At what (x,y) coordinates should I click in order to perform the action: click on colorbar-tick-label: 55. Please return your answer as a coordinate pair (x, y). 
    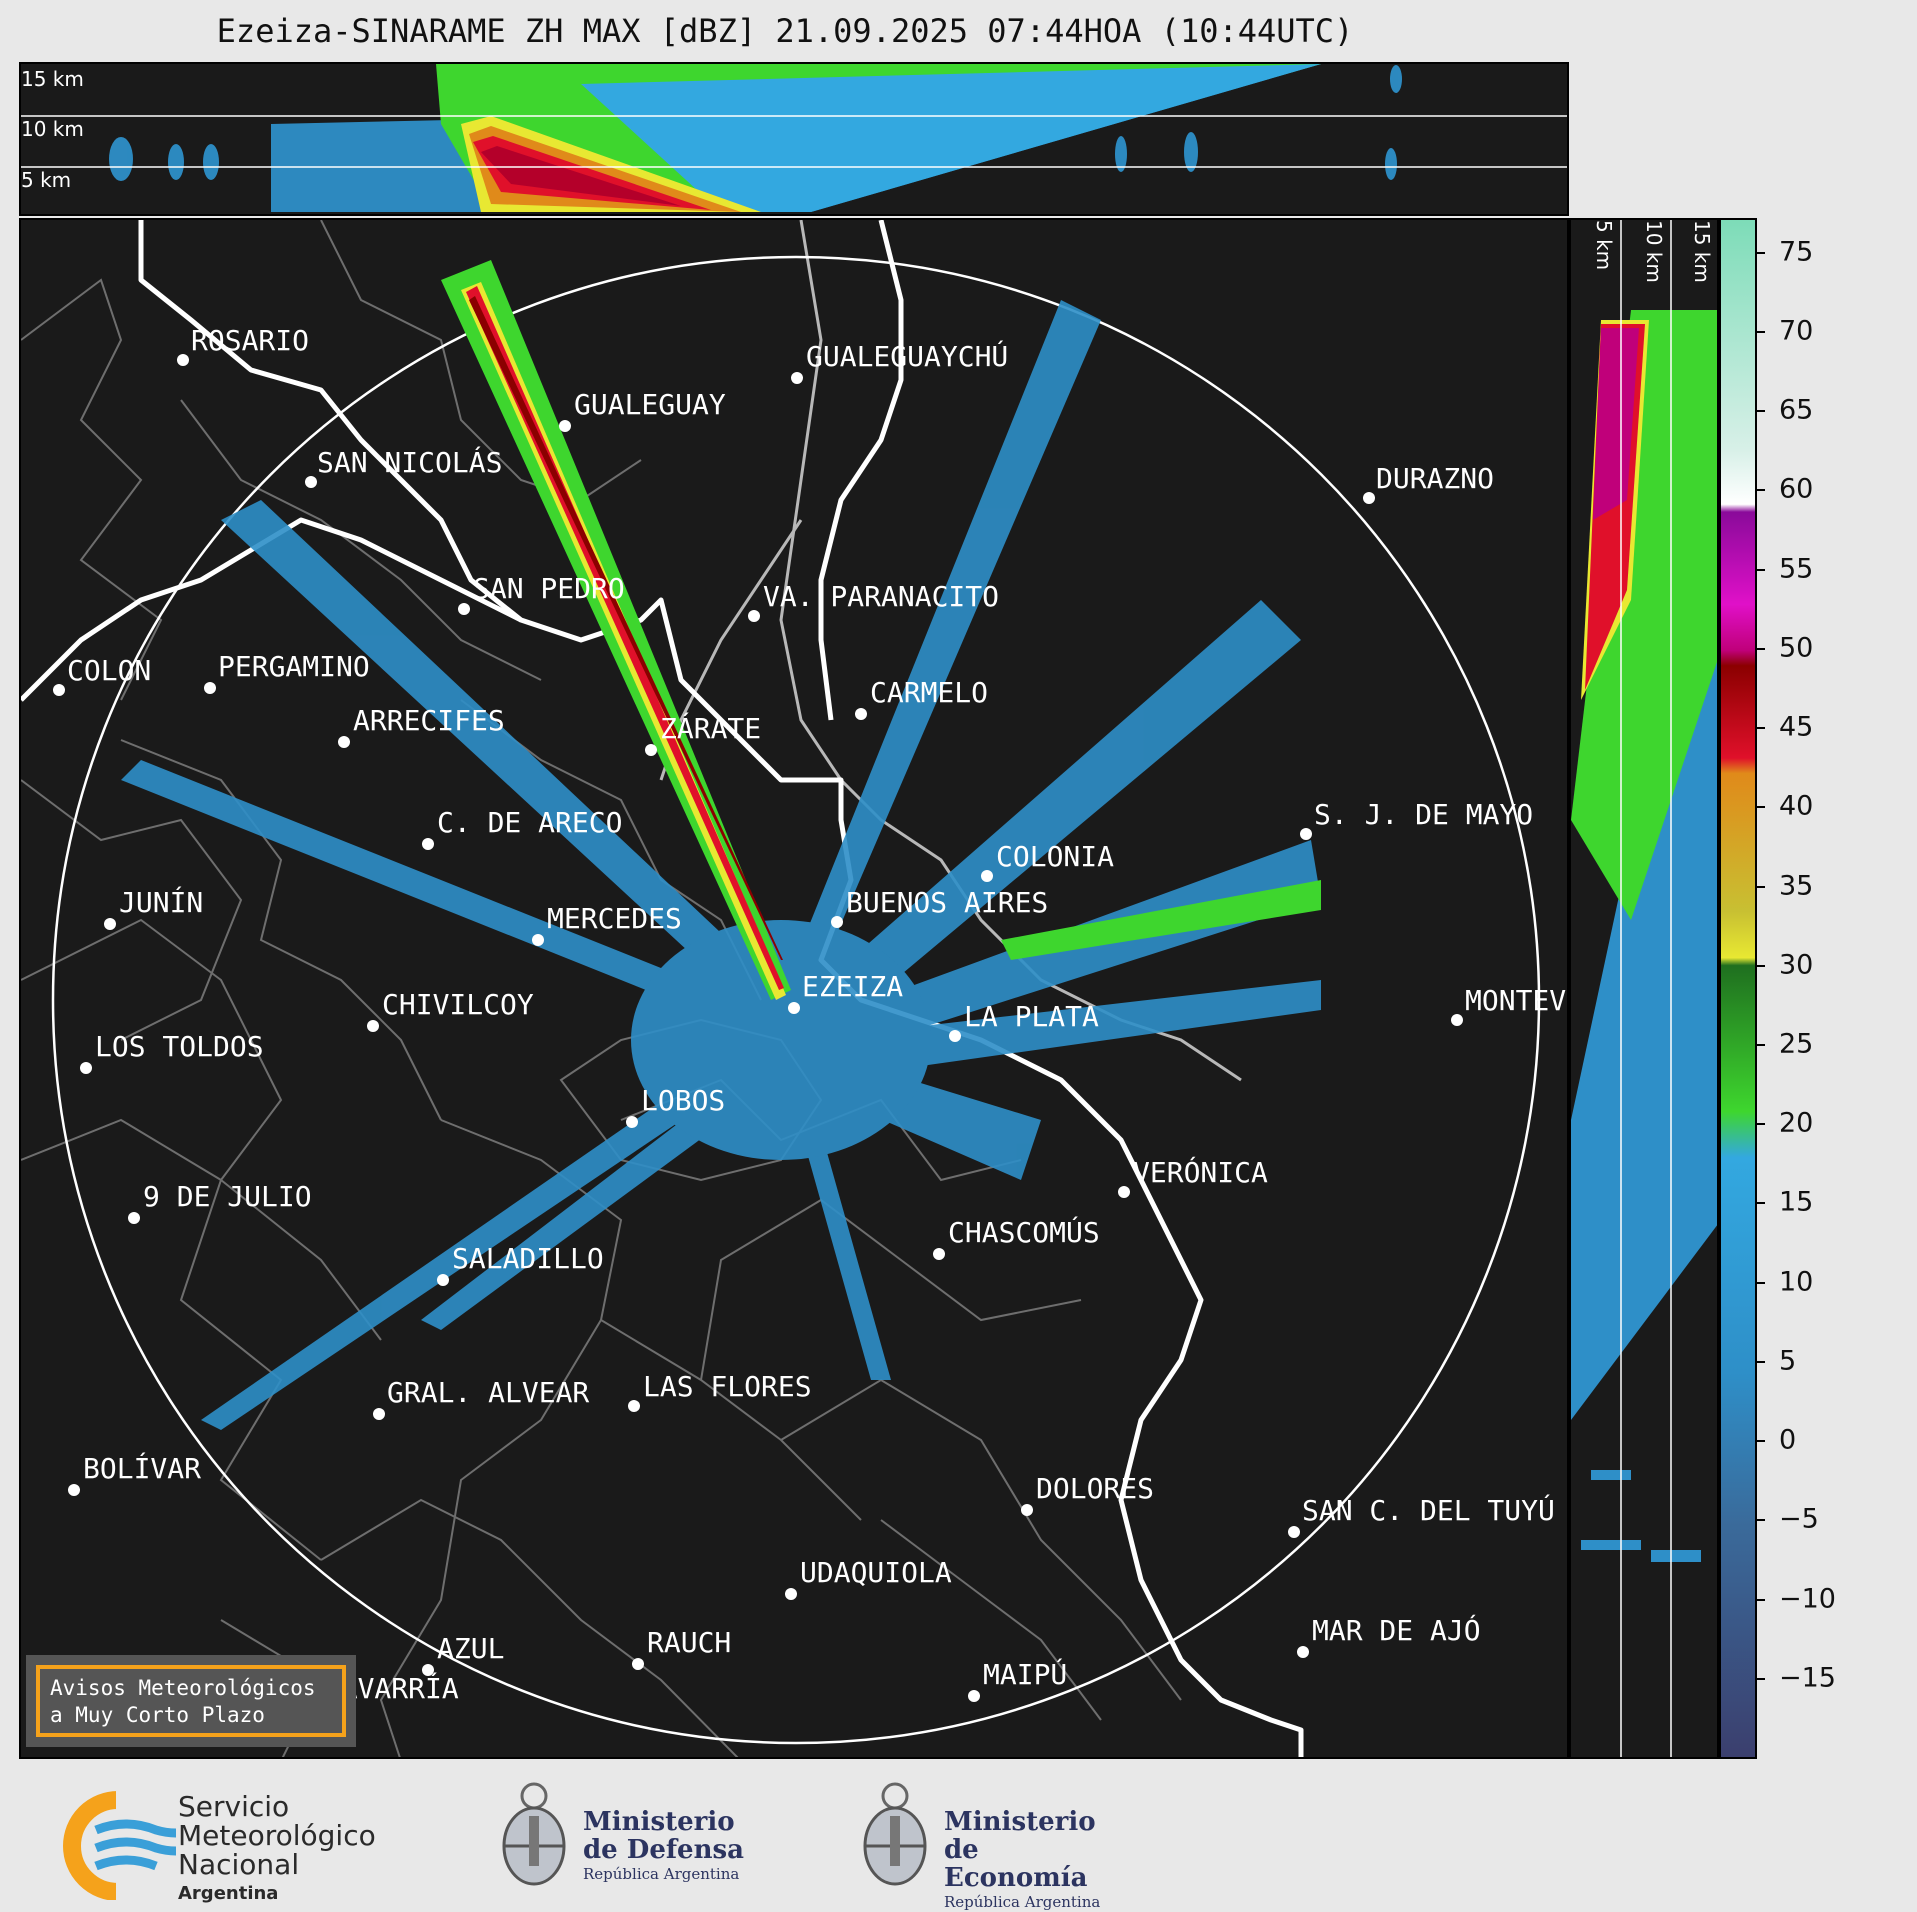
    Looking at the image, I should click on (1796, 569).